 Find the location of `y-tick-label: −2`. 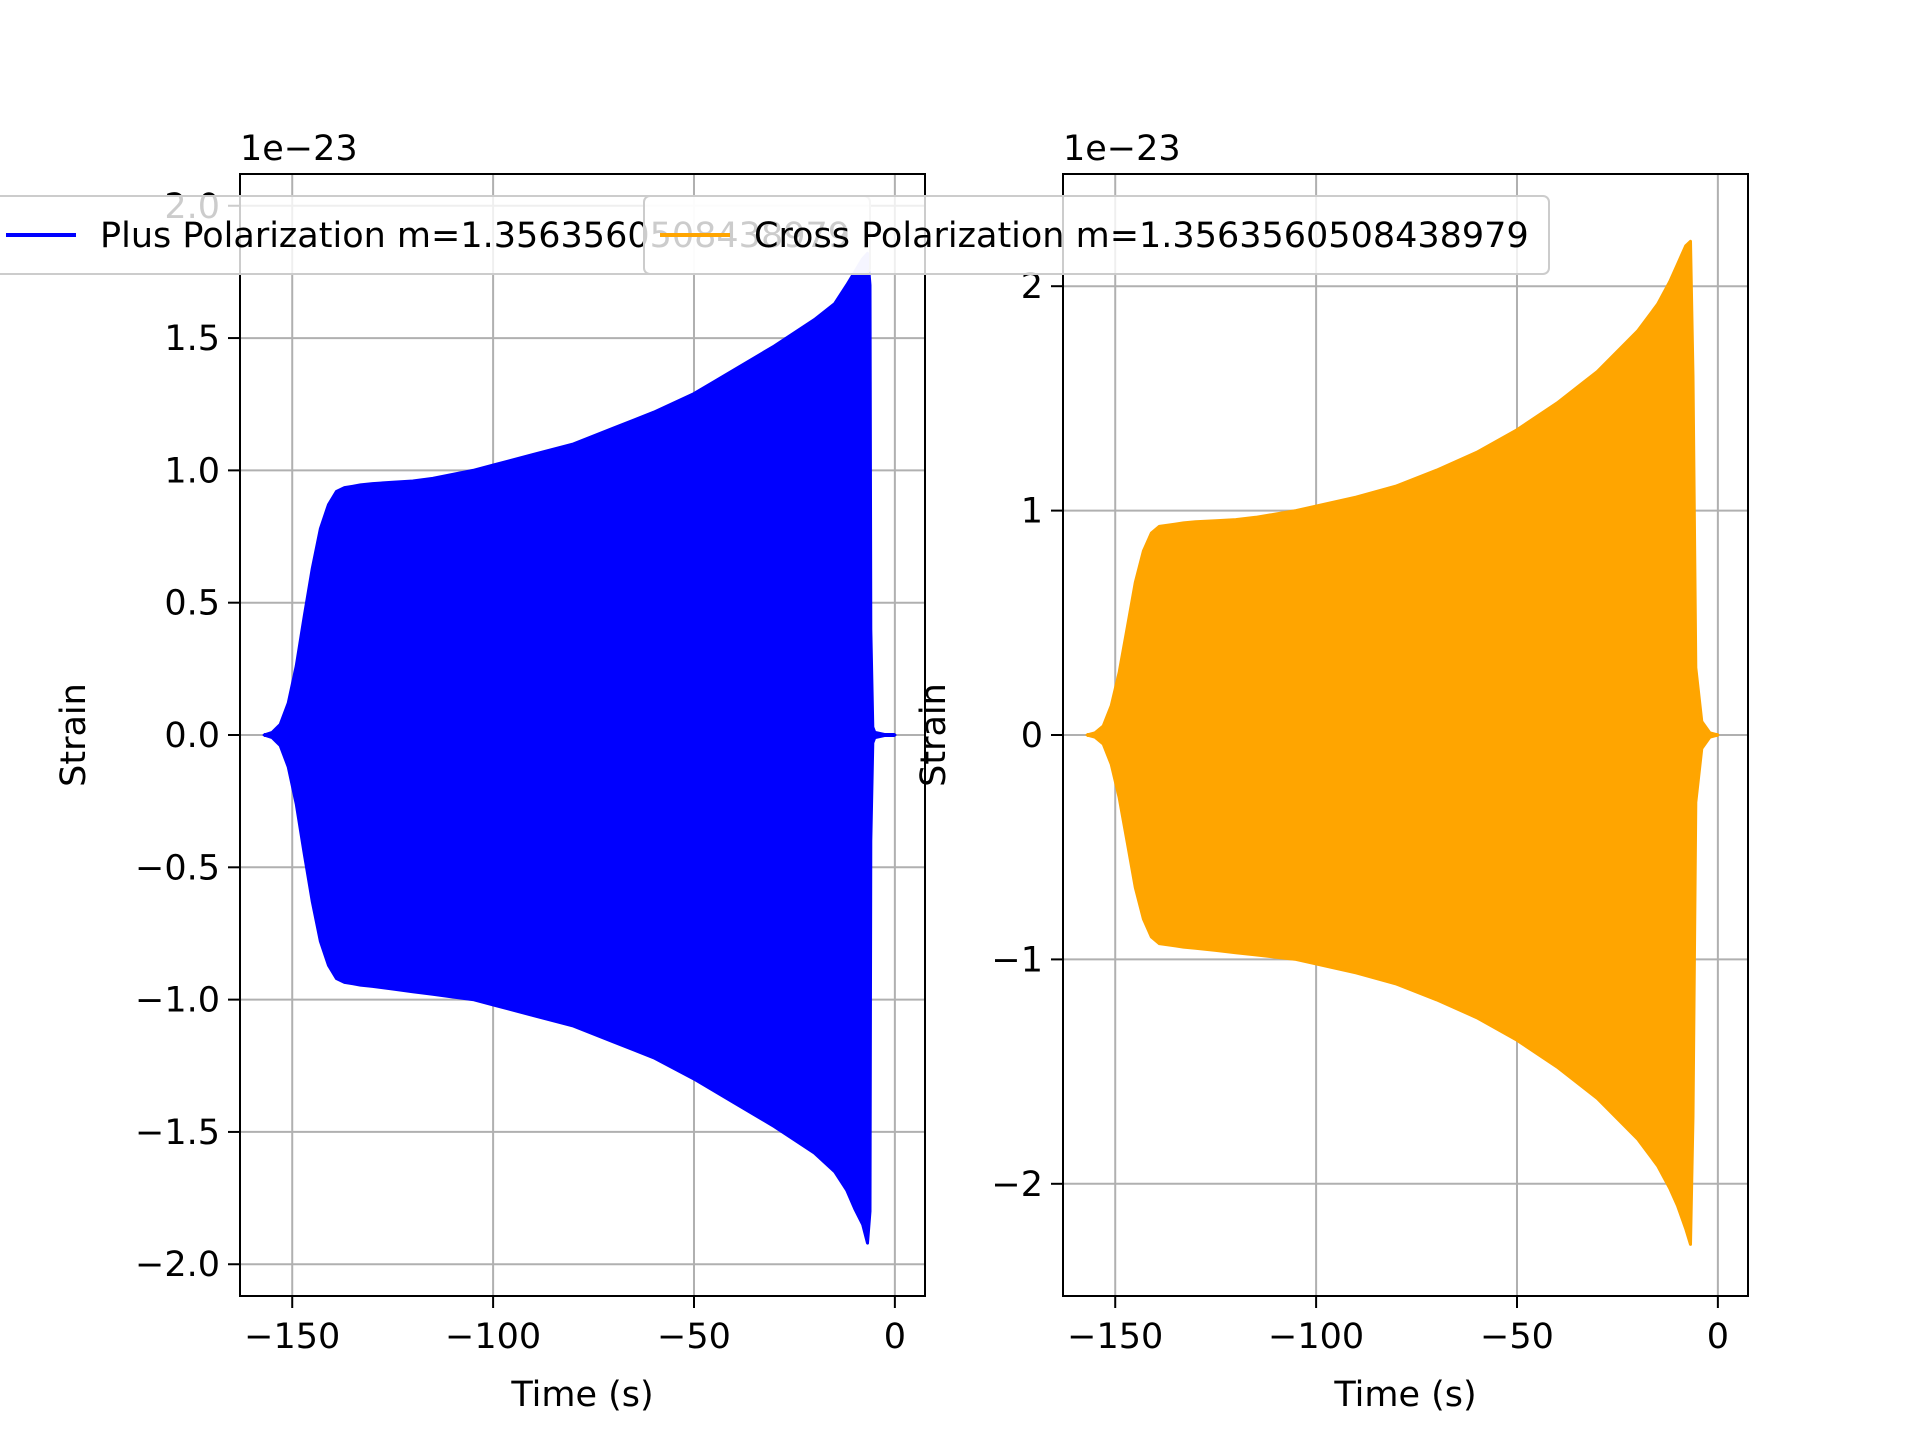

y-tick-label: −2 is located at coordinates (1017, 1185).